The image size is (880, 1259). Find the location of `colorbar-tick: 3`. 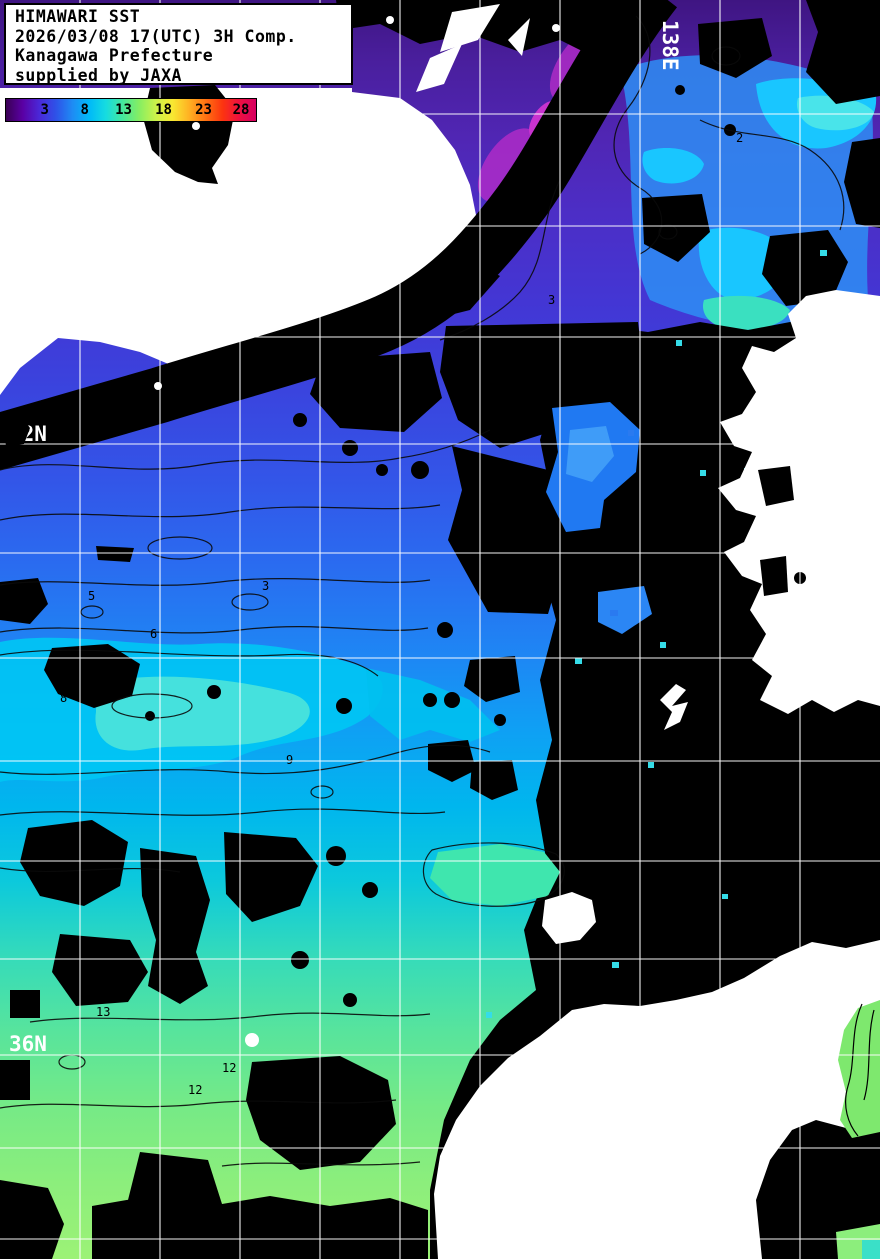

colorbar-tick: 3 is located at coordinates (44, 110).